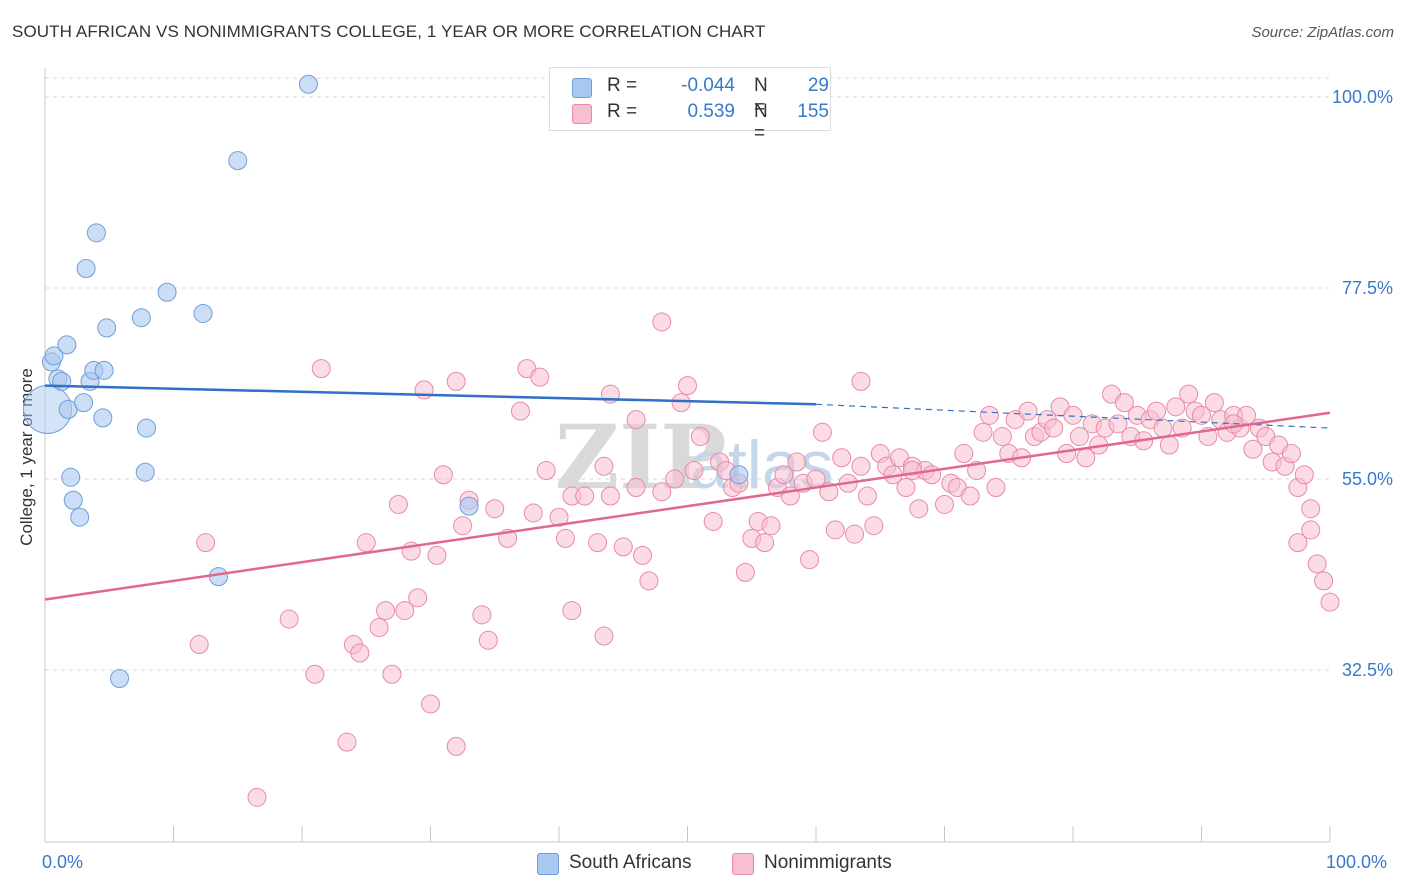 The image size is (1406, 892). I want to click on bottom-legend-swatch-blue, so click(548, 864).